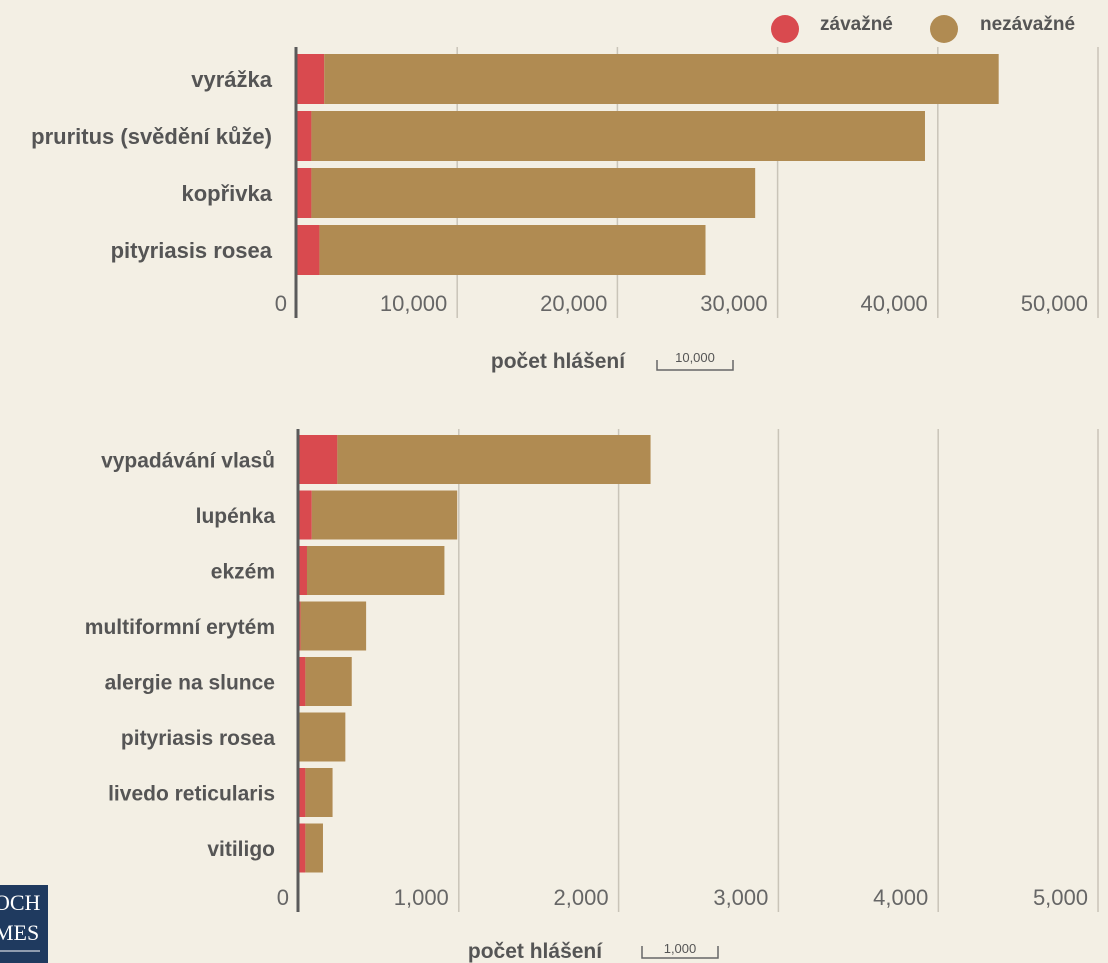 Image resolution: width=1108 pixels, height=963 pixels. I want to click on x-tick-label: 3,000, so click(740, 897).